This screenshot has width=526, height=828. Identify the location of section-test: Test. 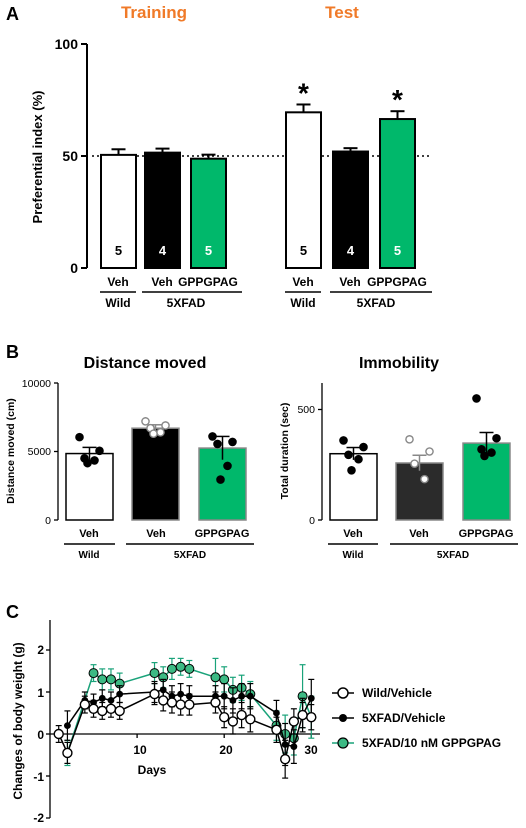
(342, 12).